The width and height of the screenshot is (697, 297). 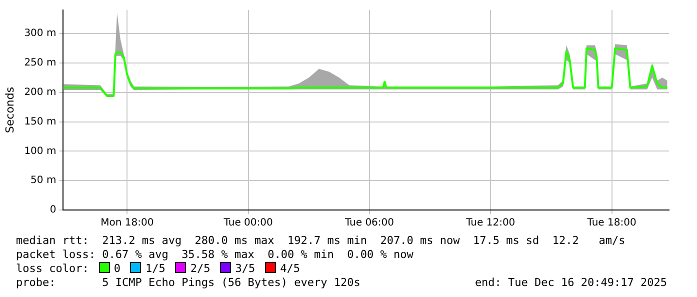 What do you see at coordinates (199, 268) in the screenshot?
I see `legend-label: 2/5` at bounding box center [199, 268].